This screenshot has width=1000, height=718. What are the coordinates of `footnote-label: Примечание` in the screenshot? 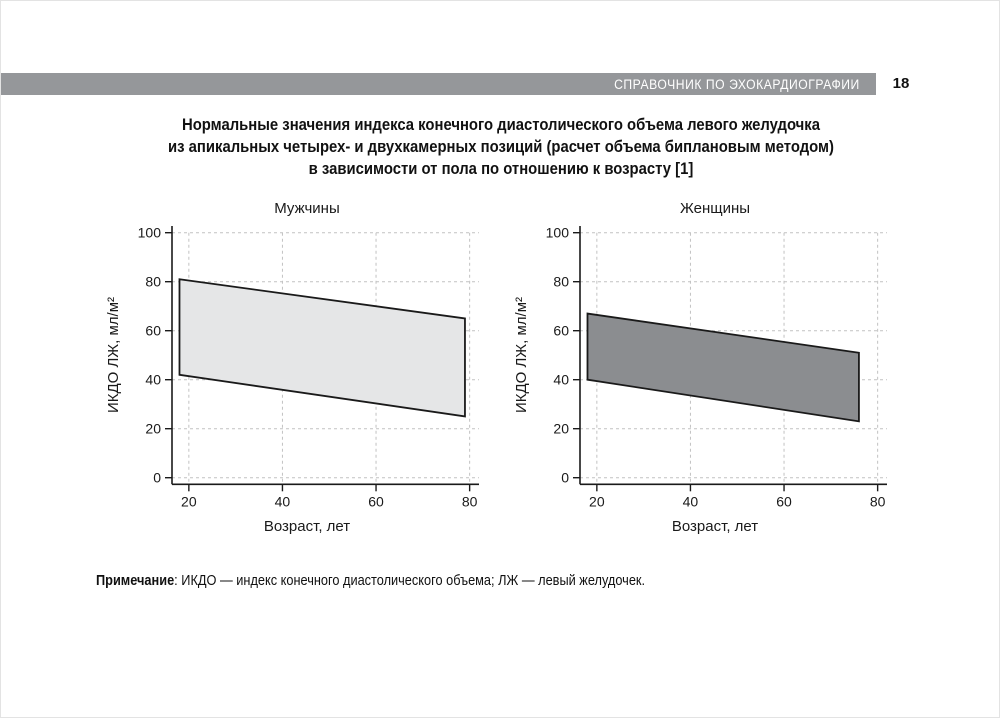 It's located at (135, 581).